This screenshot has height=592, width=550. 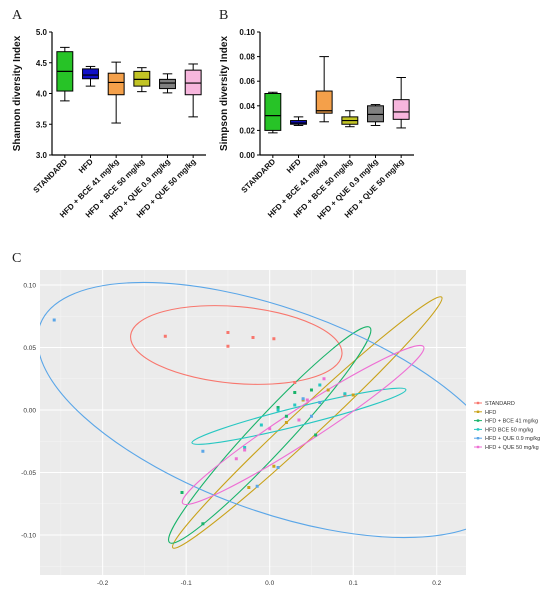 What do you see at coordinates (103, 583) in the screenshot?
I see `x-tick-label: -0.2` at bounding box center [103, 583].